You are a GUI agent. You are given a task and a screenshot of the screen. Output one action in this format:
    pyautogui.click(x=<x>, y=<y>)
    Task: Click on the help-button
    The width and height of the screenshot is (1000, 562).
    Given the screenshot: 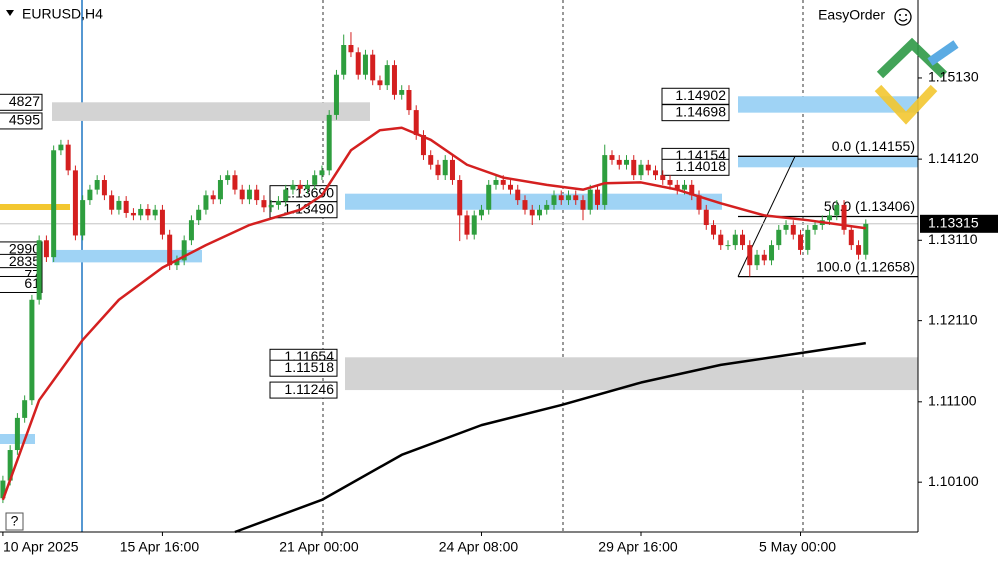 What is the action you would take?
    pyautogui.click(x=14, y=521)
    